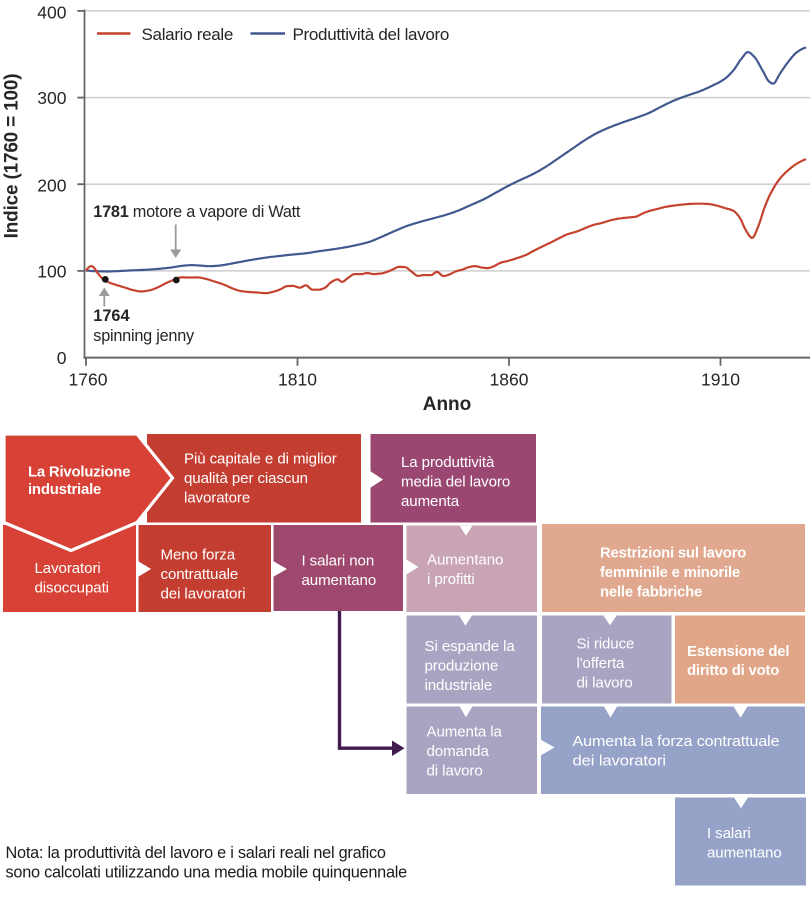  Describe the element at coordinates (68, 568) in the screenshot. I see `svg-text: Lavoratori` at that location.